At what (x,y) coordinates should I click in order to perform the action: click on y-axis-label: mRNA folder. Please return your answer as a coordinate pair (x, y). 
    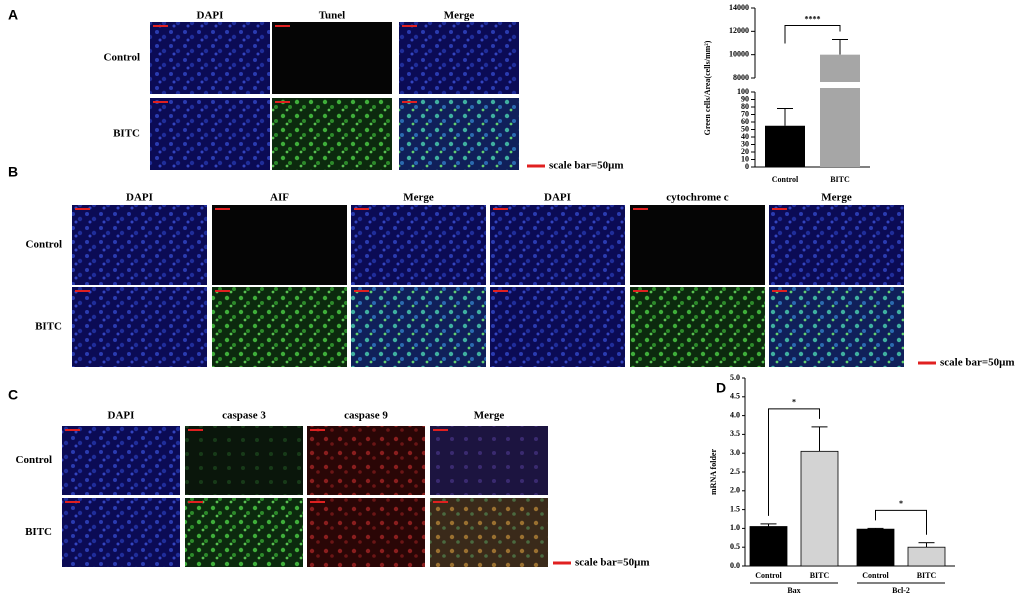
    Looking at the image, I should click on (713, 472).